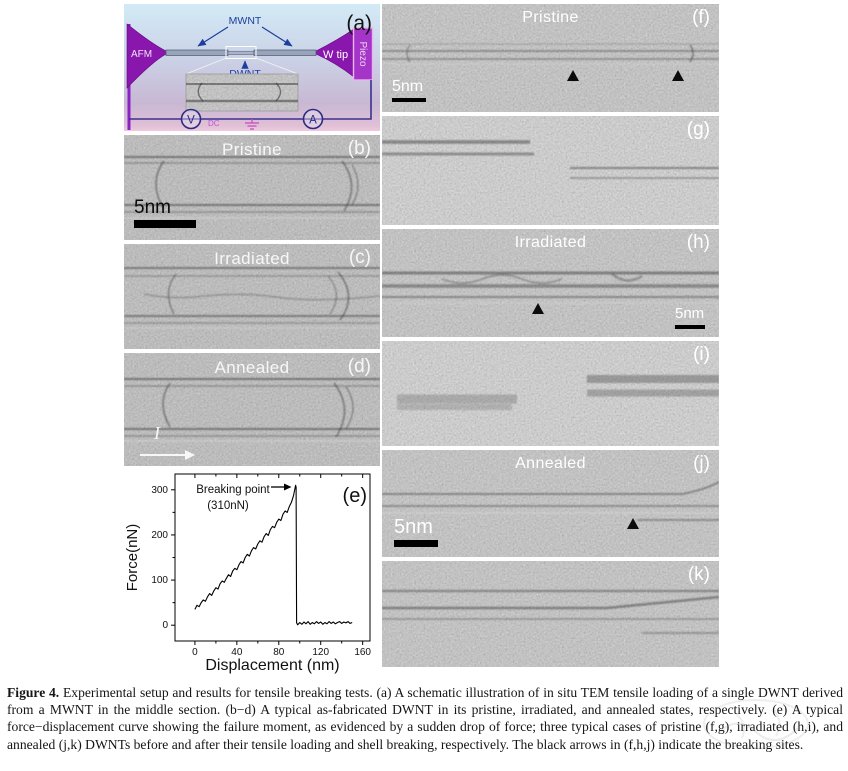 This screenshot has width=848, height=771. What do you see at coordinates (698, 574) in the screenshot?
I see `panel-k-label: (k)` at bounding box center [698, 574].